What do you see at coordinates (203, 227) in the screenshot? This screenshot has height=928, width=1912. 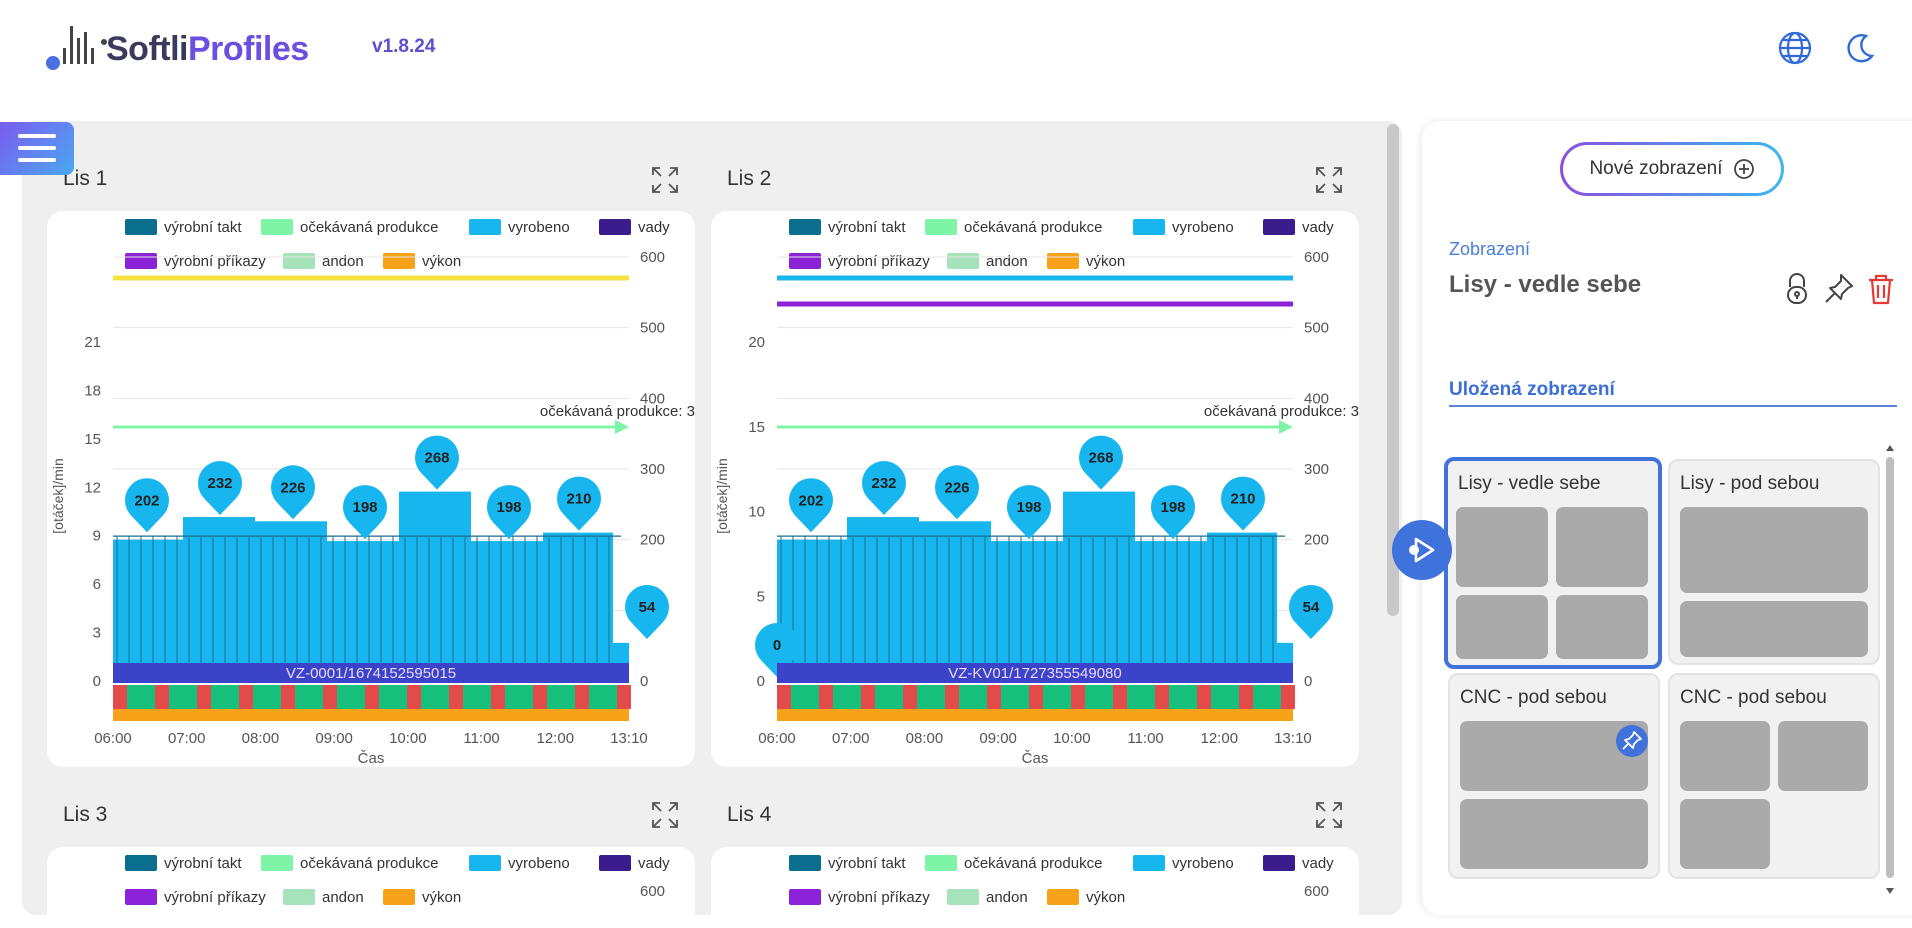 I see `legend-label: výrobní takt` at bounding box center [203, 227].